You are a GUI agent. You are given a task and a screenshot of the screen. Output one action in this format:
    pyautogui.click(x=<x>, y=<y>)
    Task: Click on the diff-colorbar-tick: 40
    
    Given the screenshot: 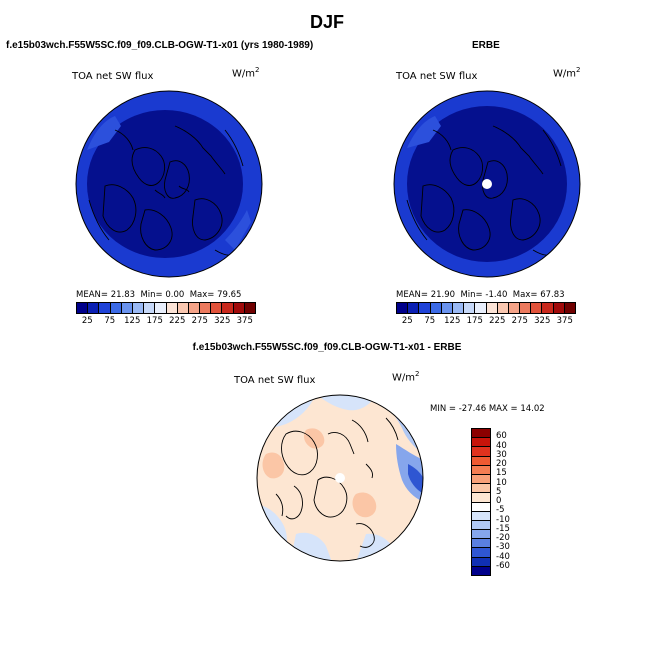 What is the action you would take?
    pyautogui.click(x=501, y=445)
    